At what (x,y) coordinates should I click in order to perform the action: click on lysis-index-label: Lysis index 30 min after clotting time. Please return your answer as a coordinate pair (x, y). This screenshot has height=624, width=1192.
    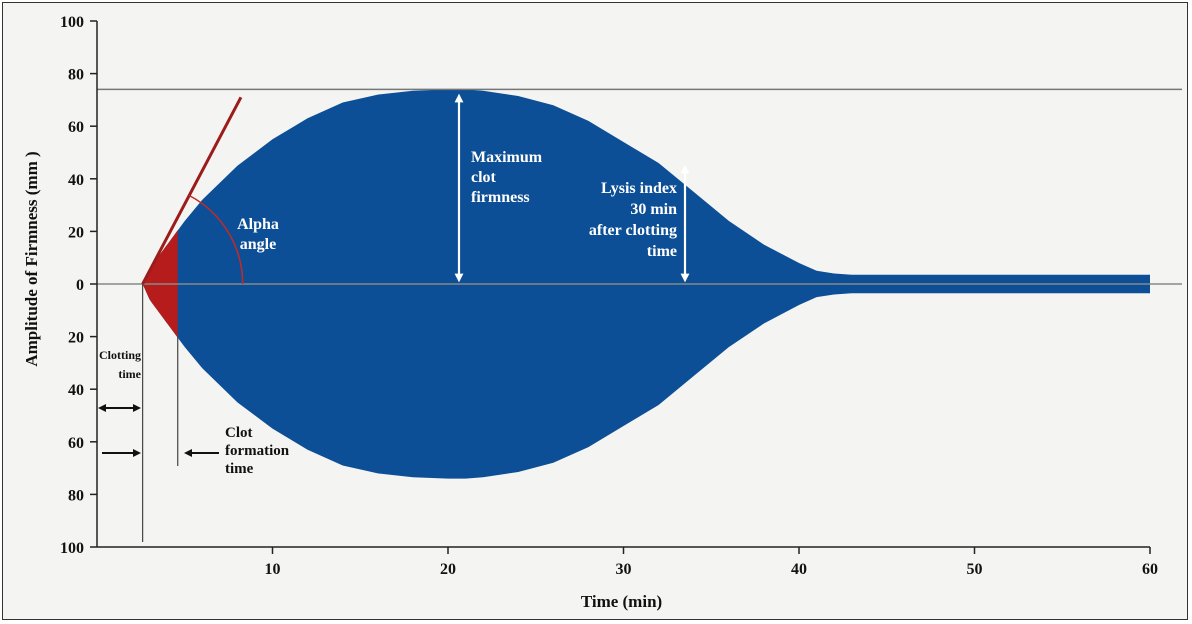
    Looking at the image, I should click on (633, 220).